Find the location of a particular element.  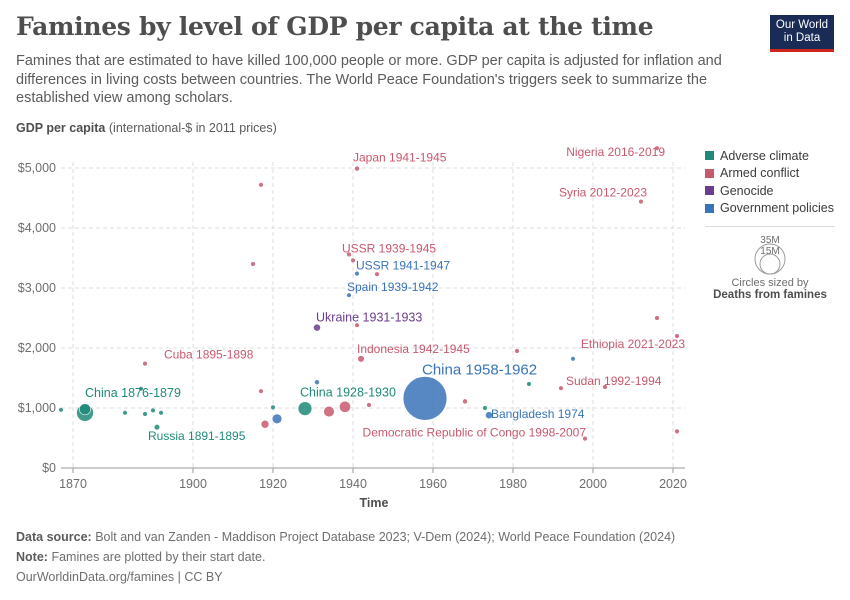

y-tick-label: $5,000 is located at coordinates (37, 168).